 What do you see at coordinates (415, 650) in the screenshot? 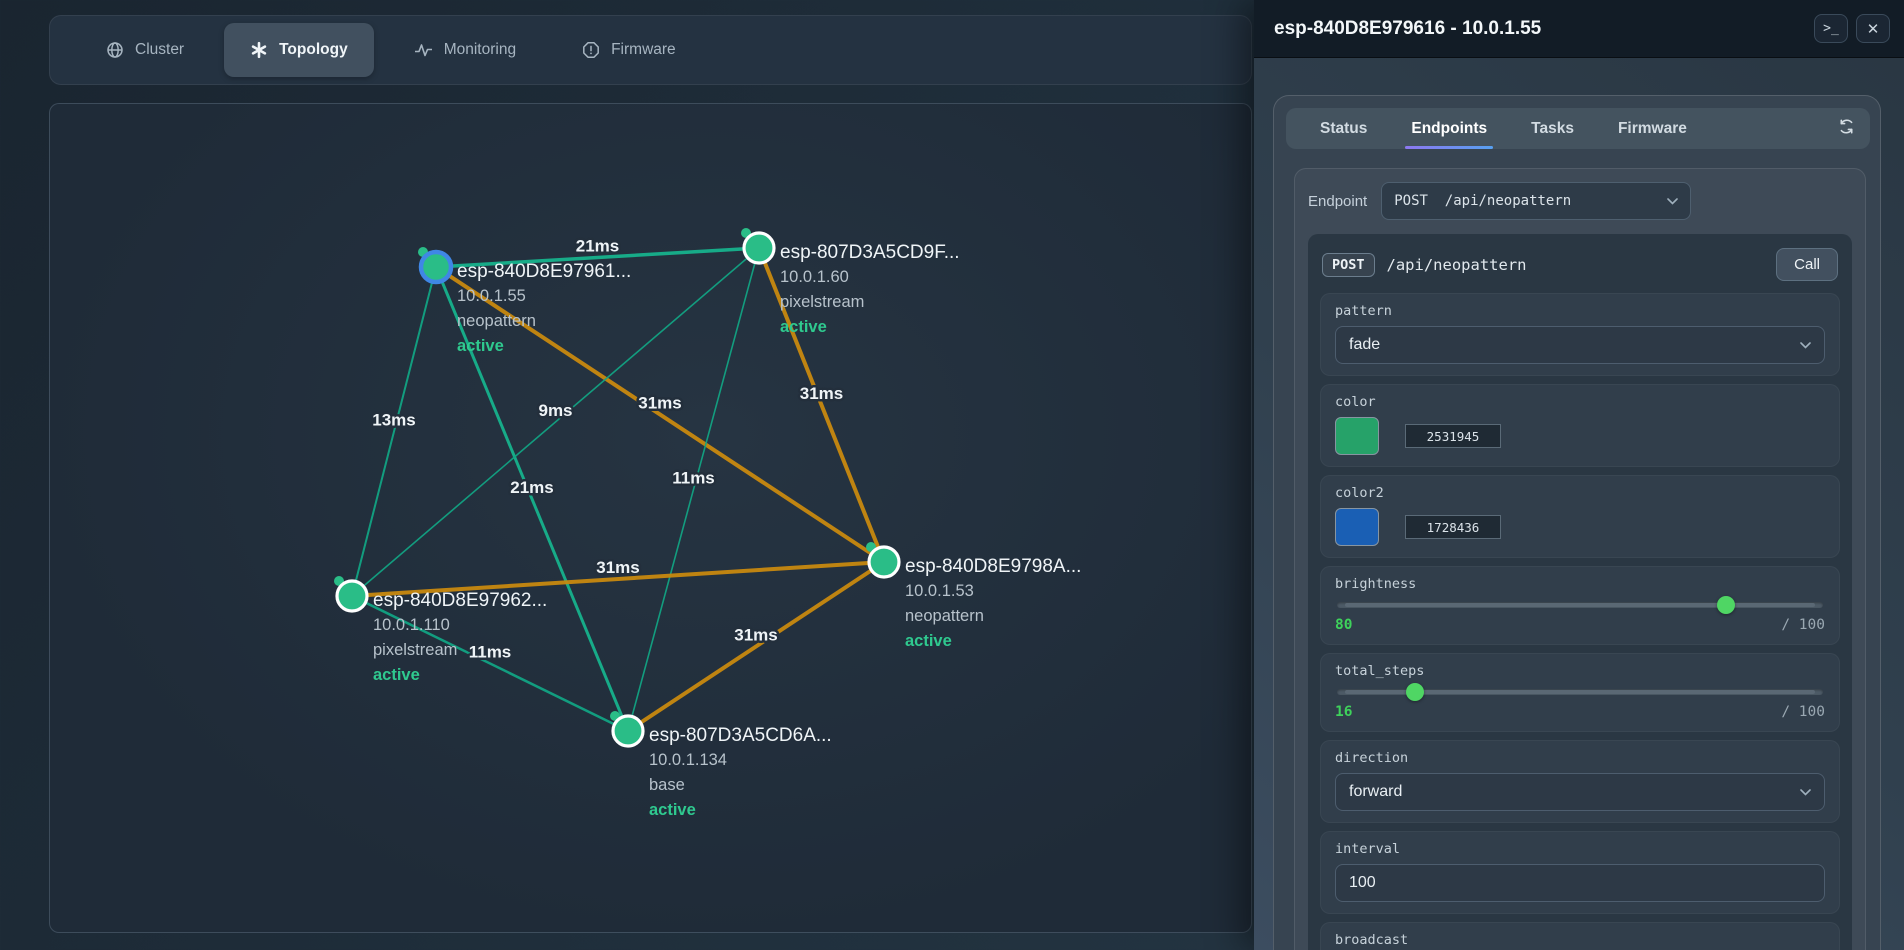
I see `node-role: pixelstream` at bounding box center [415, 650].